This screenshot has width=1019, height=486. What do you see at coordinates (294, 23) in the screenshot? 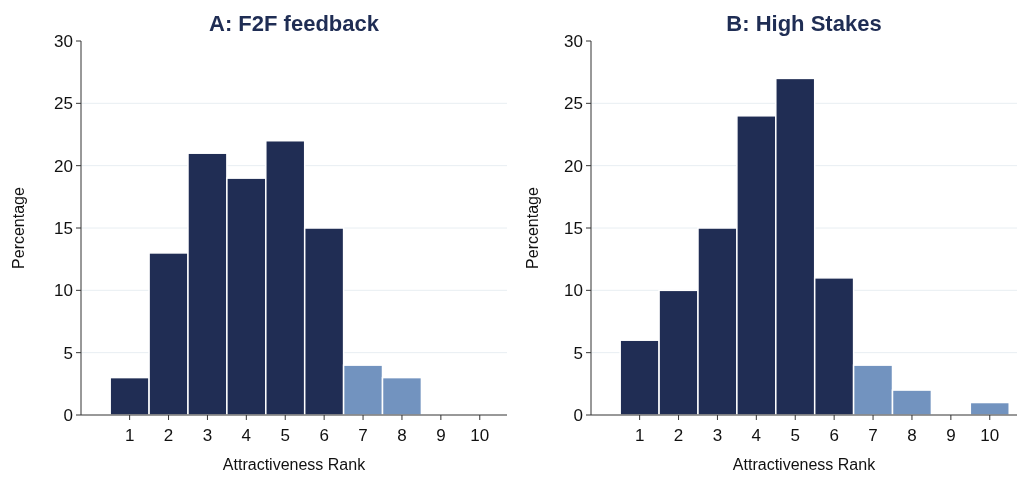
I see `chart-title: A: F2F feedback` at bounding box center [294, 23].